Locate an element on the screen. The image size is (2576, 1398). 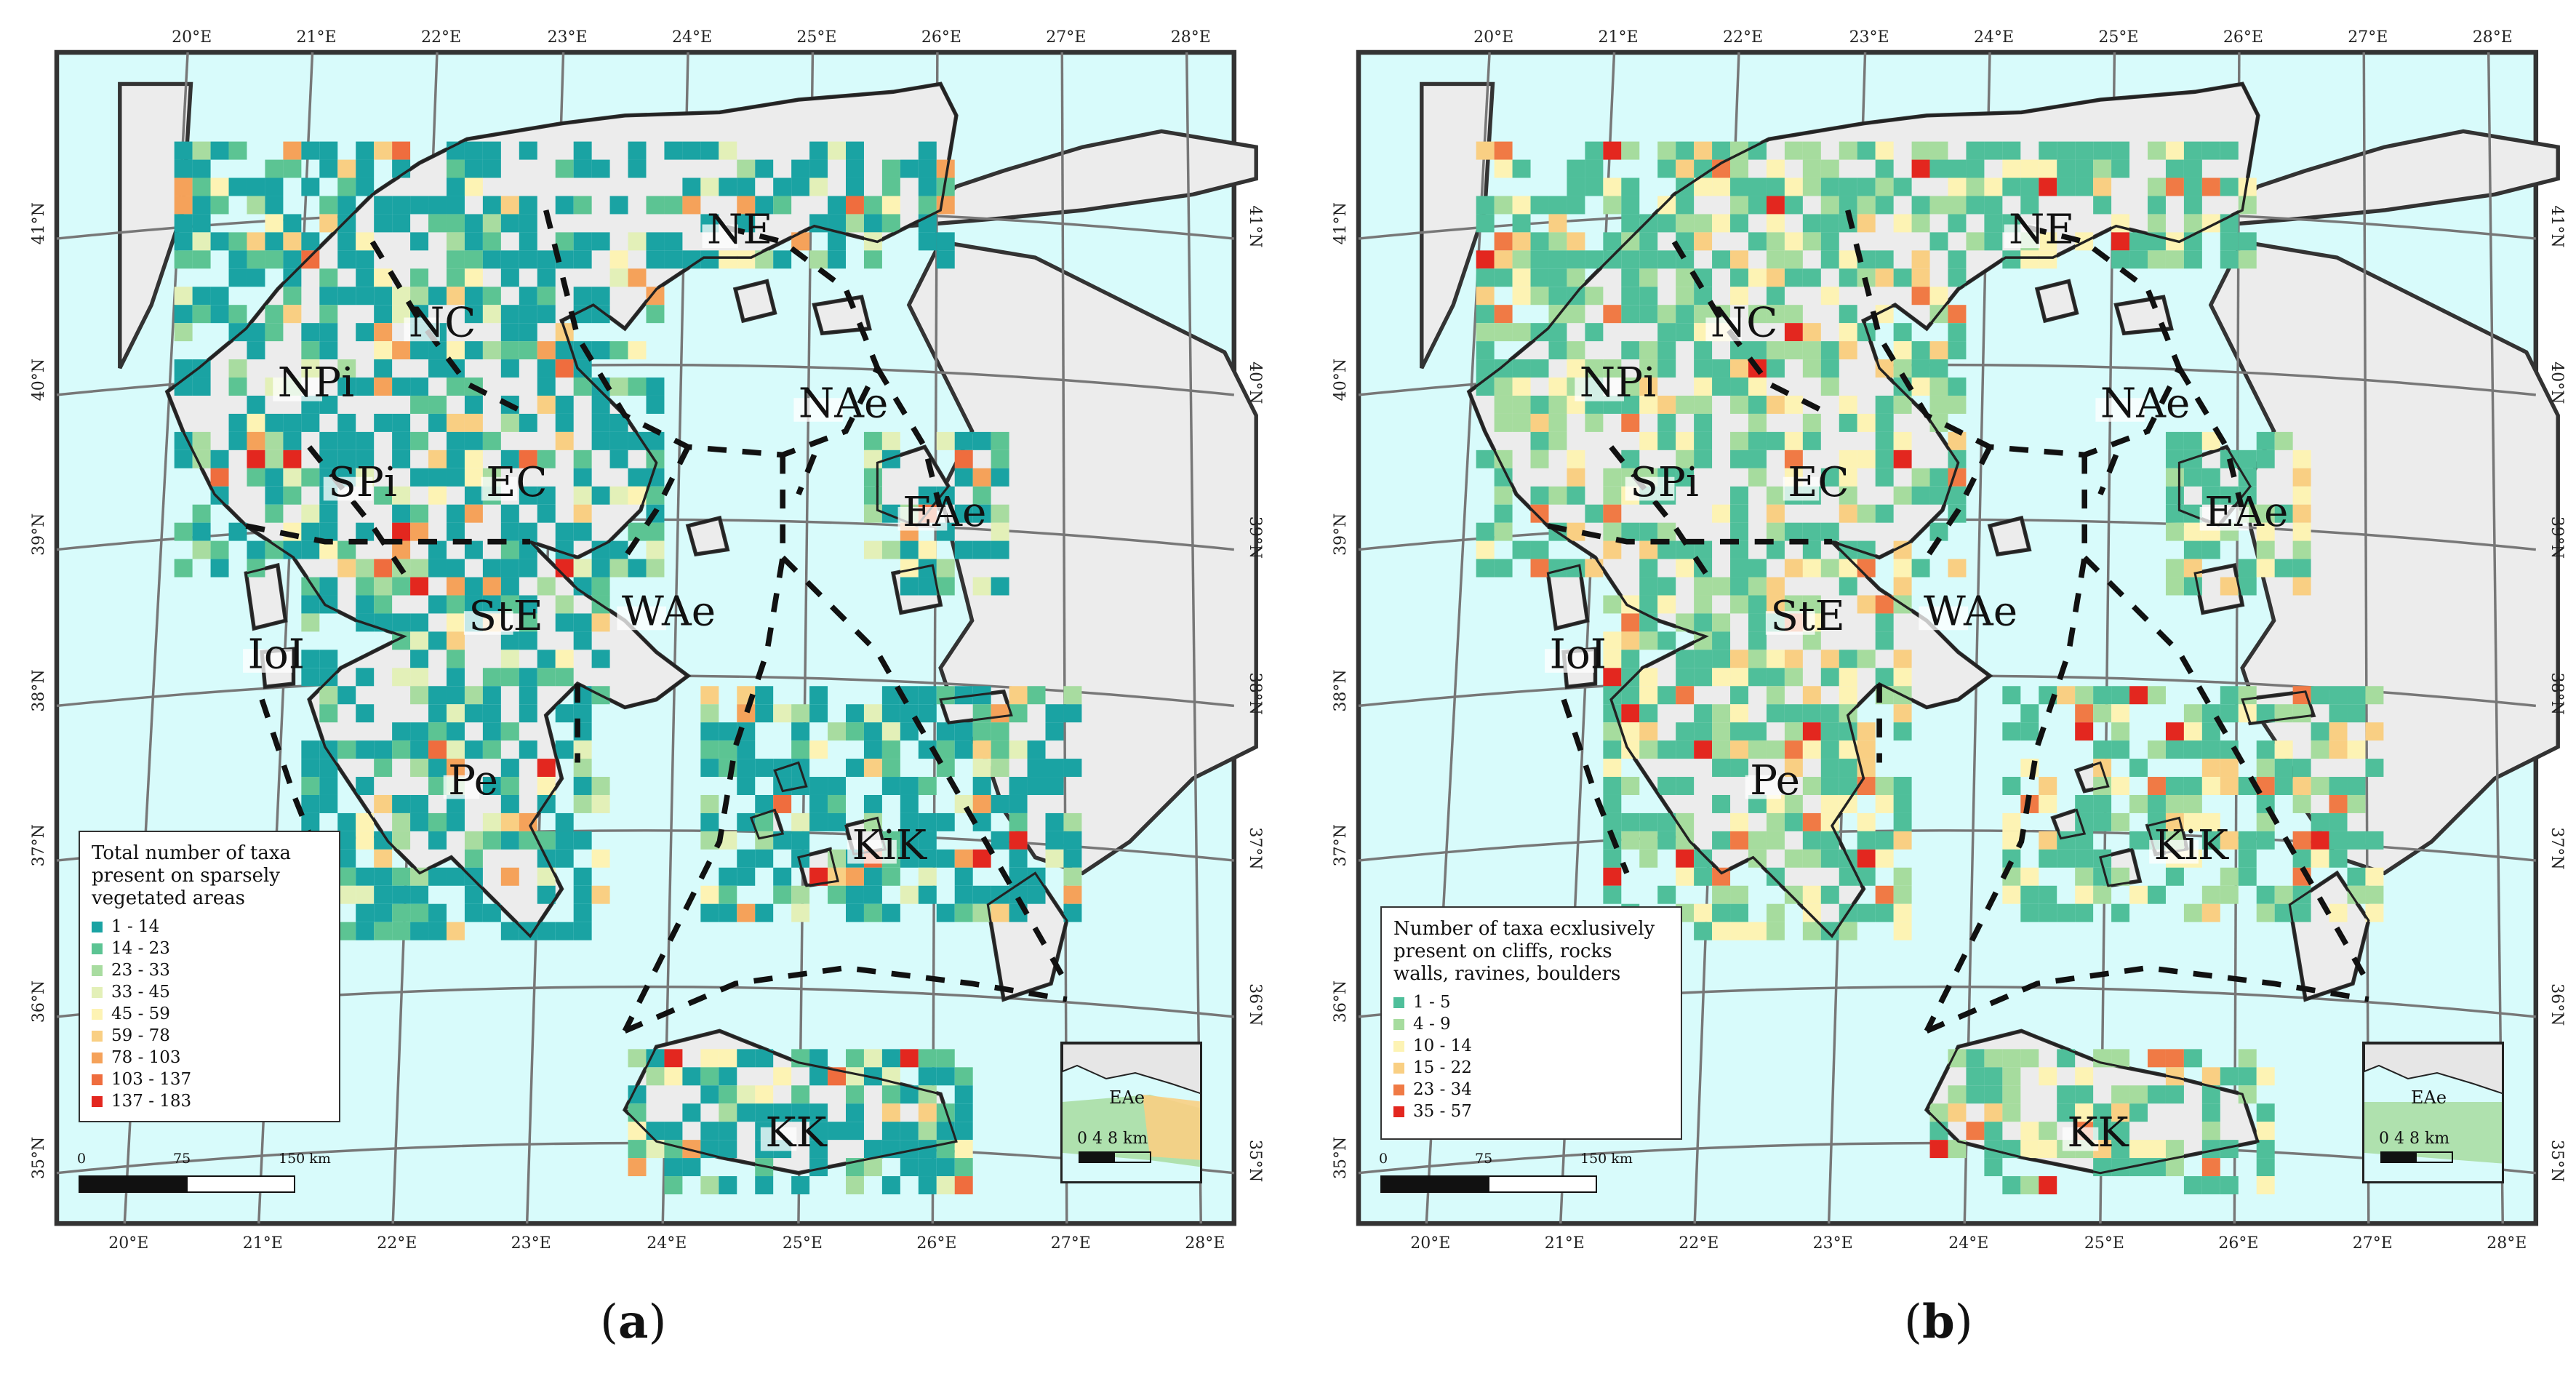
scale-tick: 75 is located at coordinates (1484, 1159).